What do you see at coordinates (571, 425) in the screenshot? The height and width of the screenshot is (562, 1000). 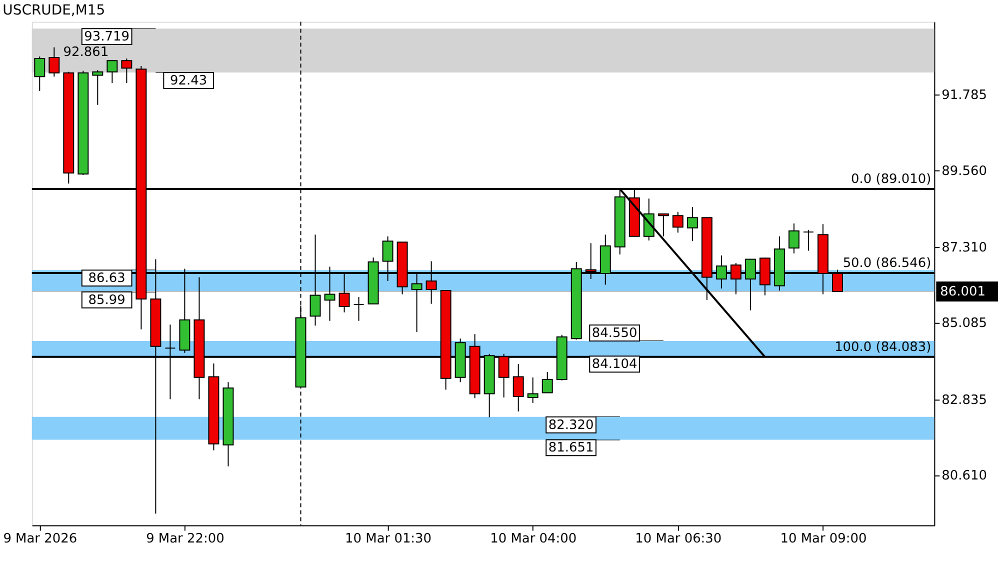 I see `annotation: 82.320` at bounding box center [571, 425].